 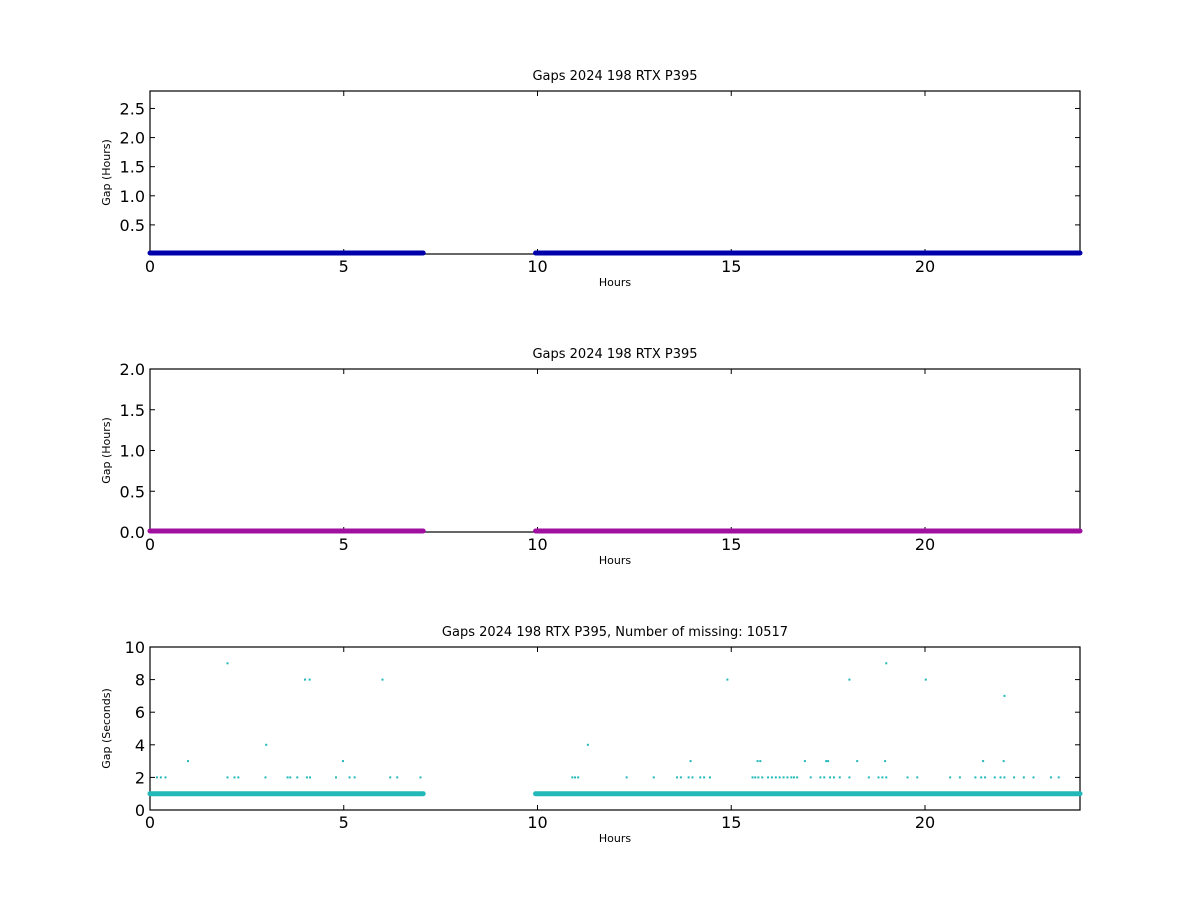 What do you see at coordinates (106, 172) in the screenshot?
I see `y-axis-label: Gap (Hours)` at bounding box center [106, 172].